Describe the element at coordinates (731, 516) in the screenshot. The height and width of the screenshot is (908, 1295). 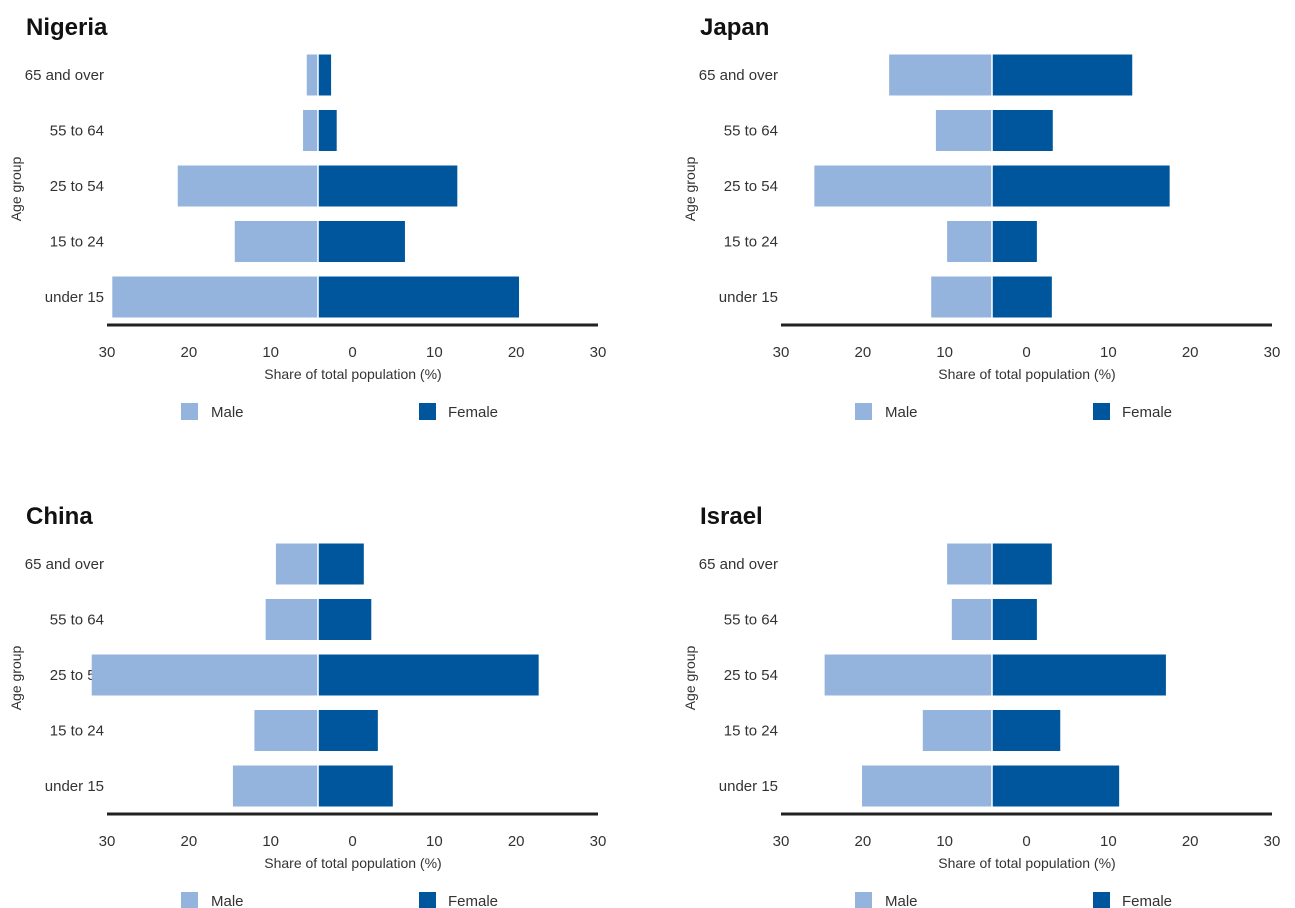
I see `chart-title: Israel` at that location.